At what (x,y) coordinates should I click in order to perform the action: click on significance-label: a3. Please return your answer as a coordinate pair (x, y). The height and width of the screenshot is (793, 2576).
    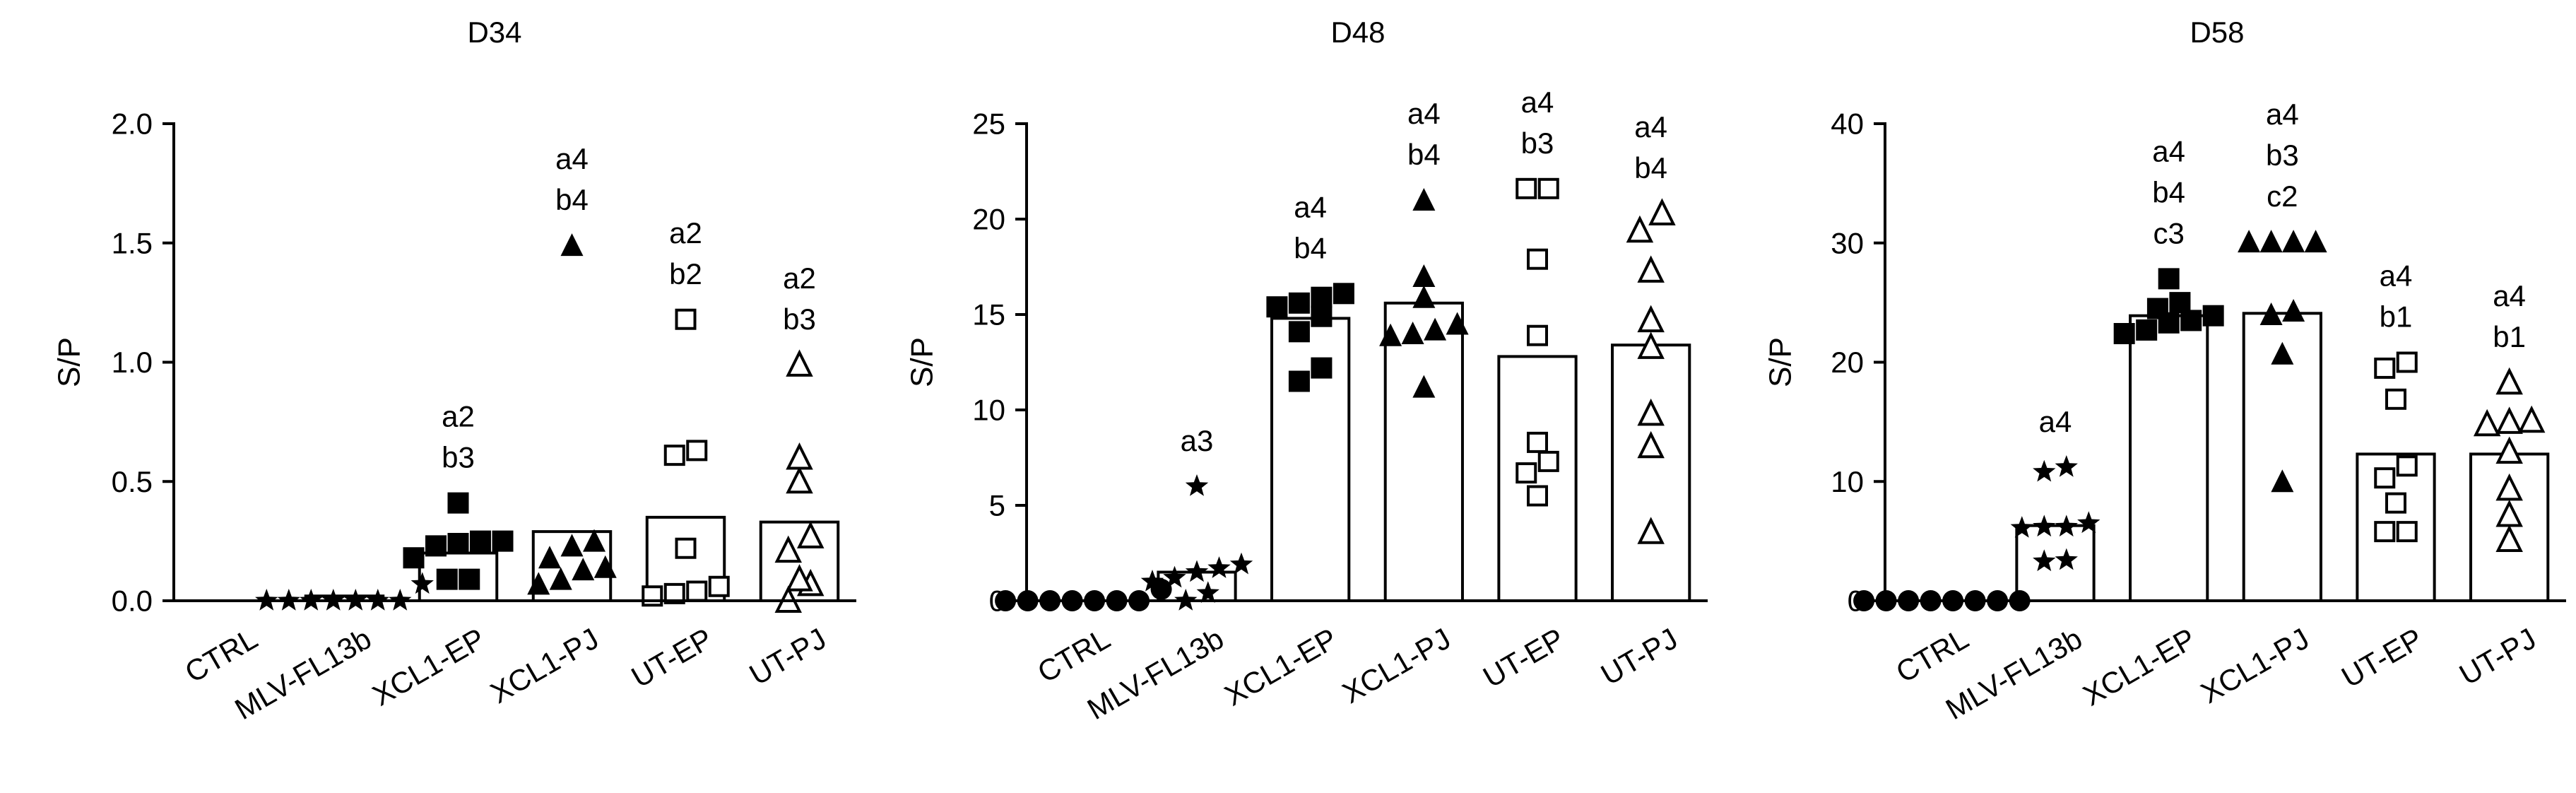
    Looking at the image, I should click on (1197, 440).